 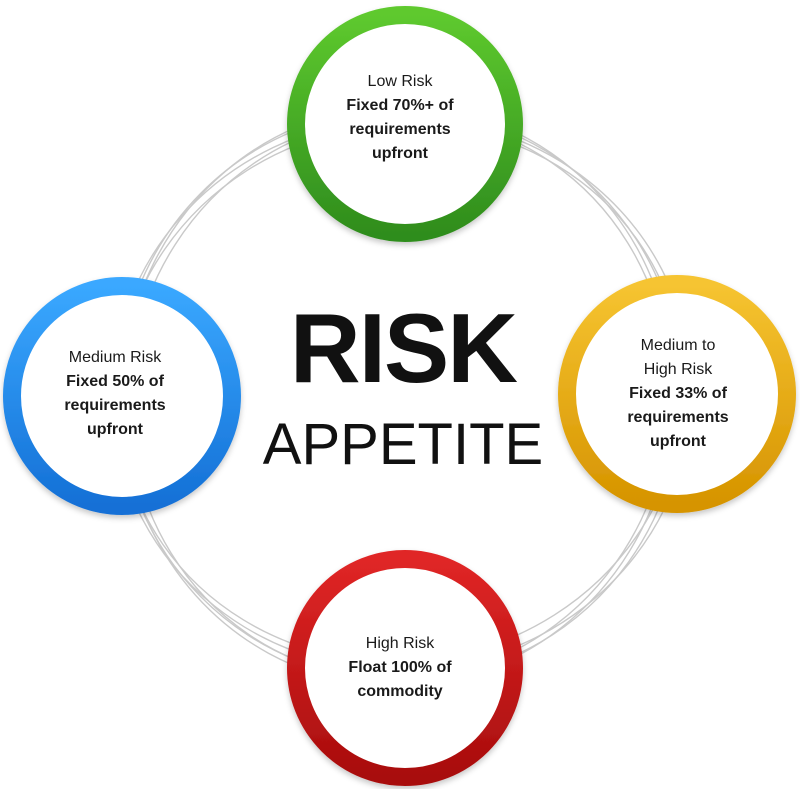 I want to click on ring-high-risk, so click(x=405, y=668).